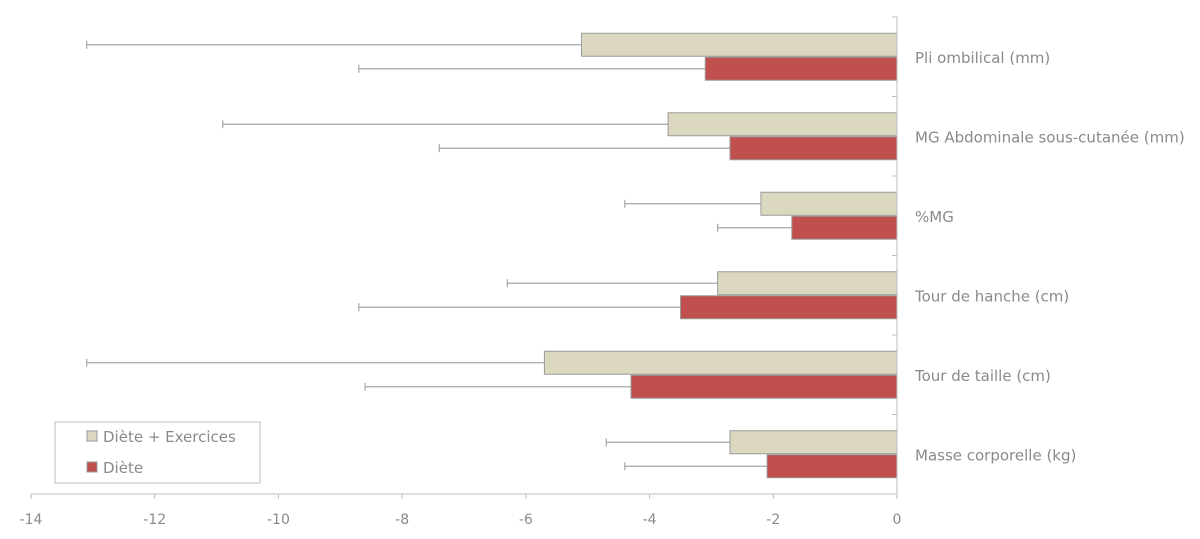  What do you see at coordinates (813, 148) in the screenshot?
I see `bar-diete-mg-abdominale-sous-cutanee-mm` at bounding box center [813, 148].